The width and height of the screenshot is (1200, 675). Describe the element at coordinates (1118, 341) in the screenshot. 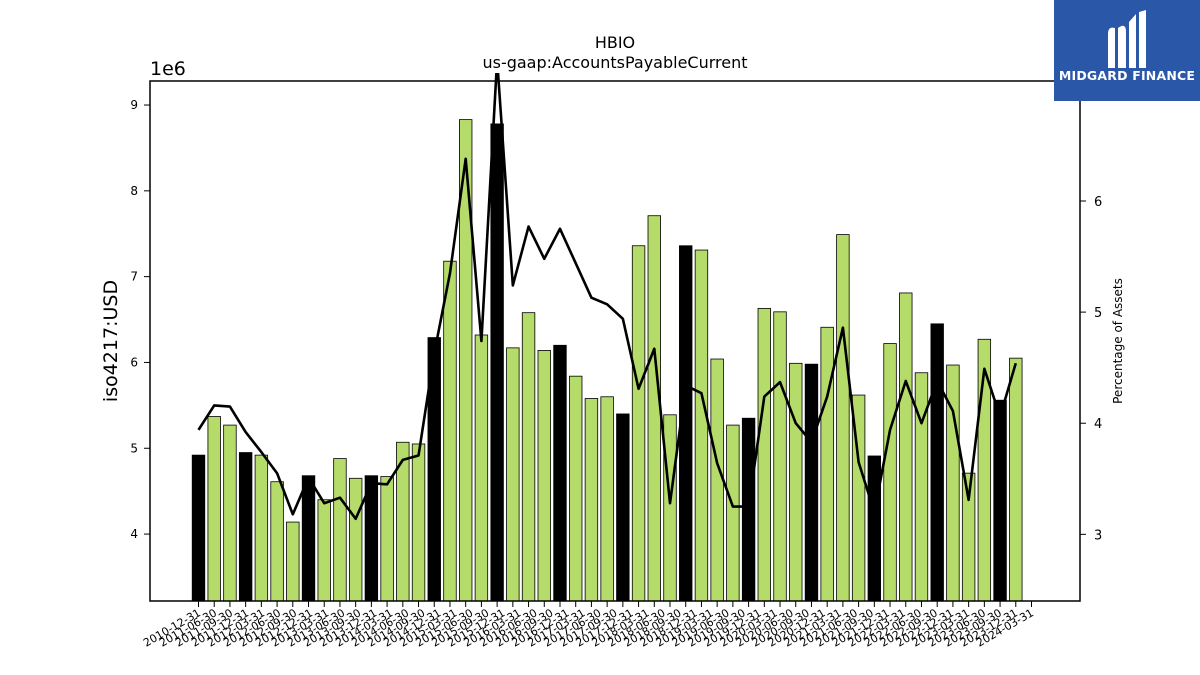

I see `y2-axis-label: Percentage of Assets` at that location.